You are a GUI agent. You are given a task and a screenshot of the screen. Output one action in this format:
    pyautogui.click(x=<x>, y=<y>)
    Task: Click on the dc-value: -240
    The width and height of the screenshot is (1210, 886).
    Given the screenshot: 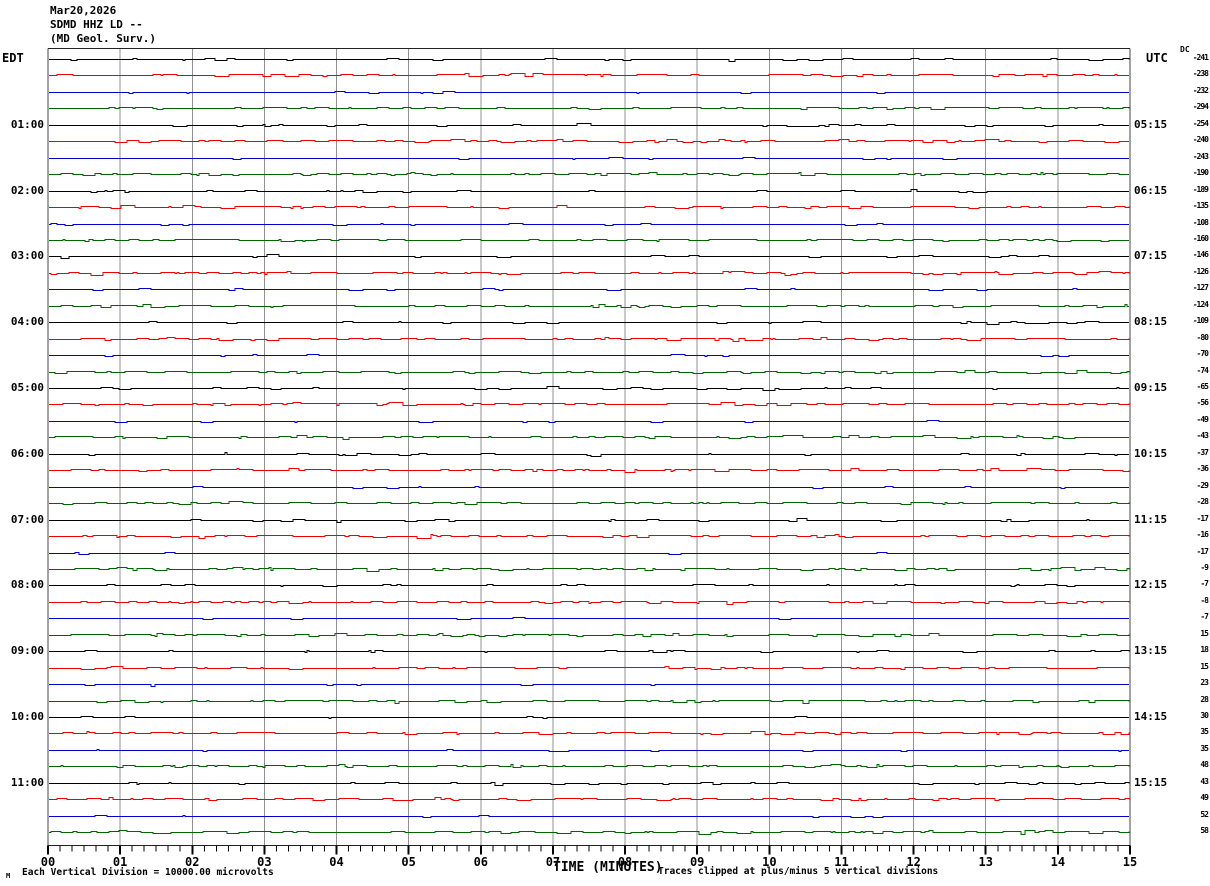 What is the action you would take?
    pyautogui.click(x=1200, y=139)
    